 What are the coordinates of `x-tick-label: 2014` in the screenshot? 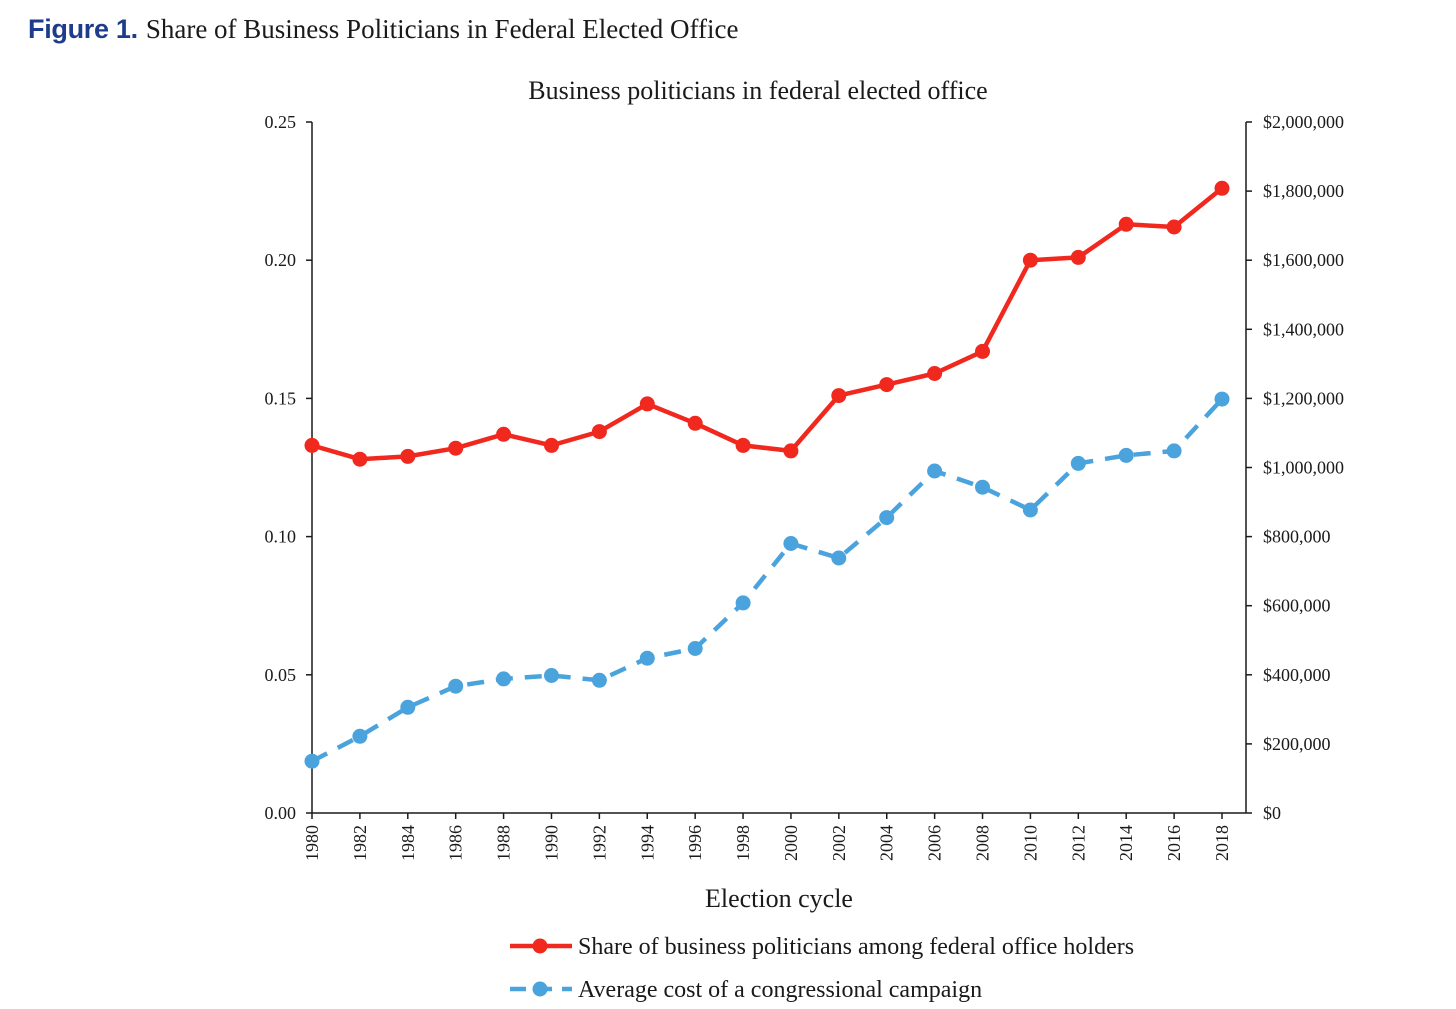 It's located at (1126, 843).